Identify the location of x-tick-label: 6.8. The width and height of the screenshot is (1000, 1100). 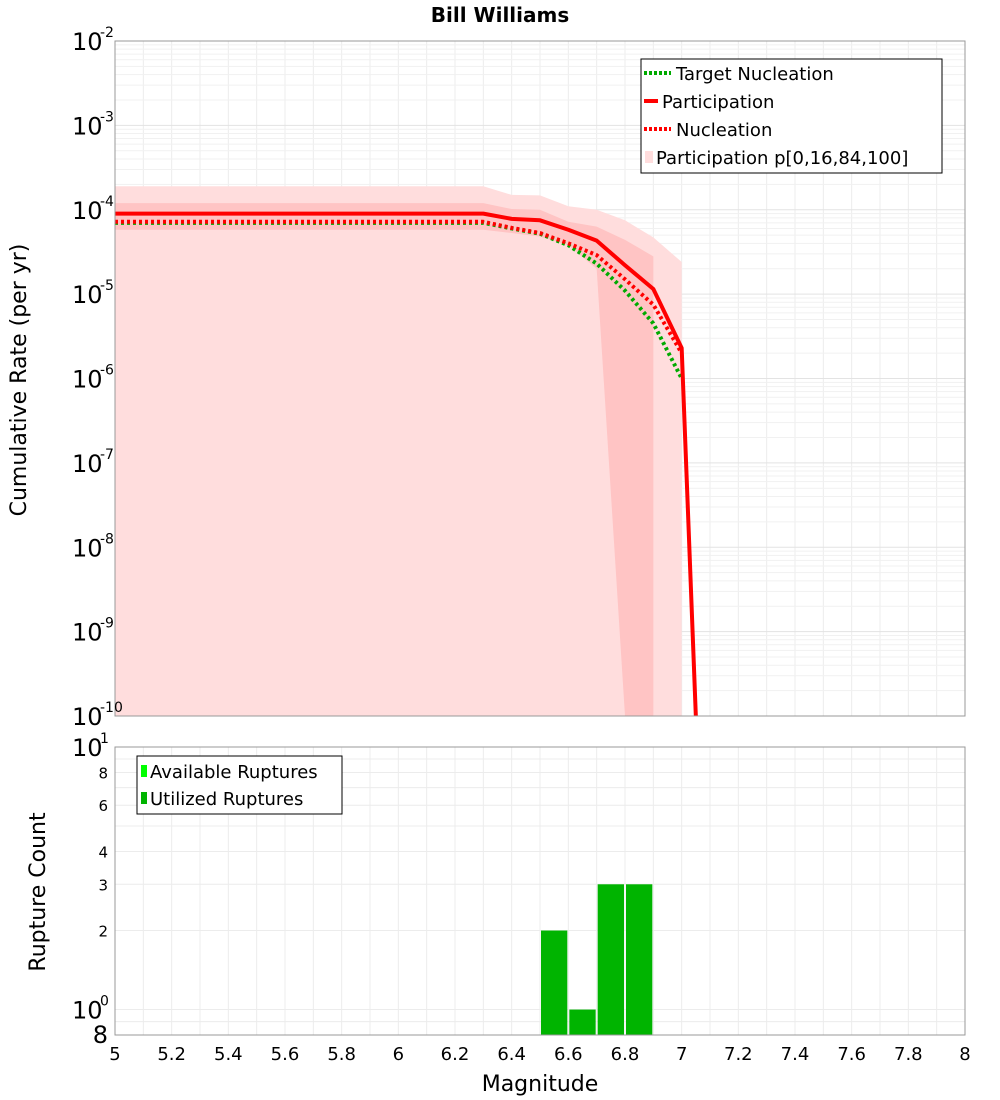
(625, 1054).